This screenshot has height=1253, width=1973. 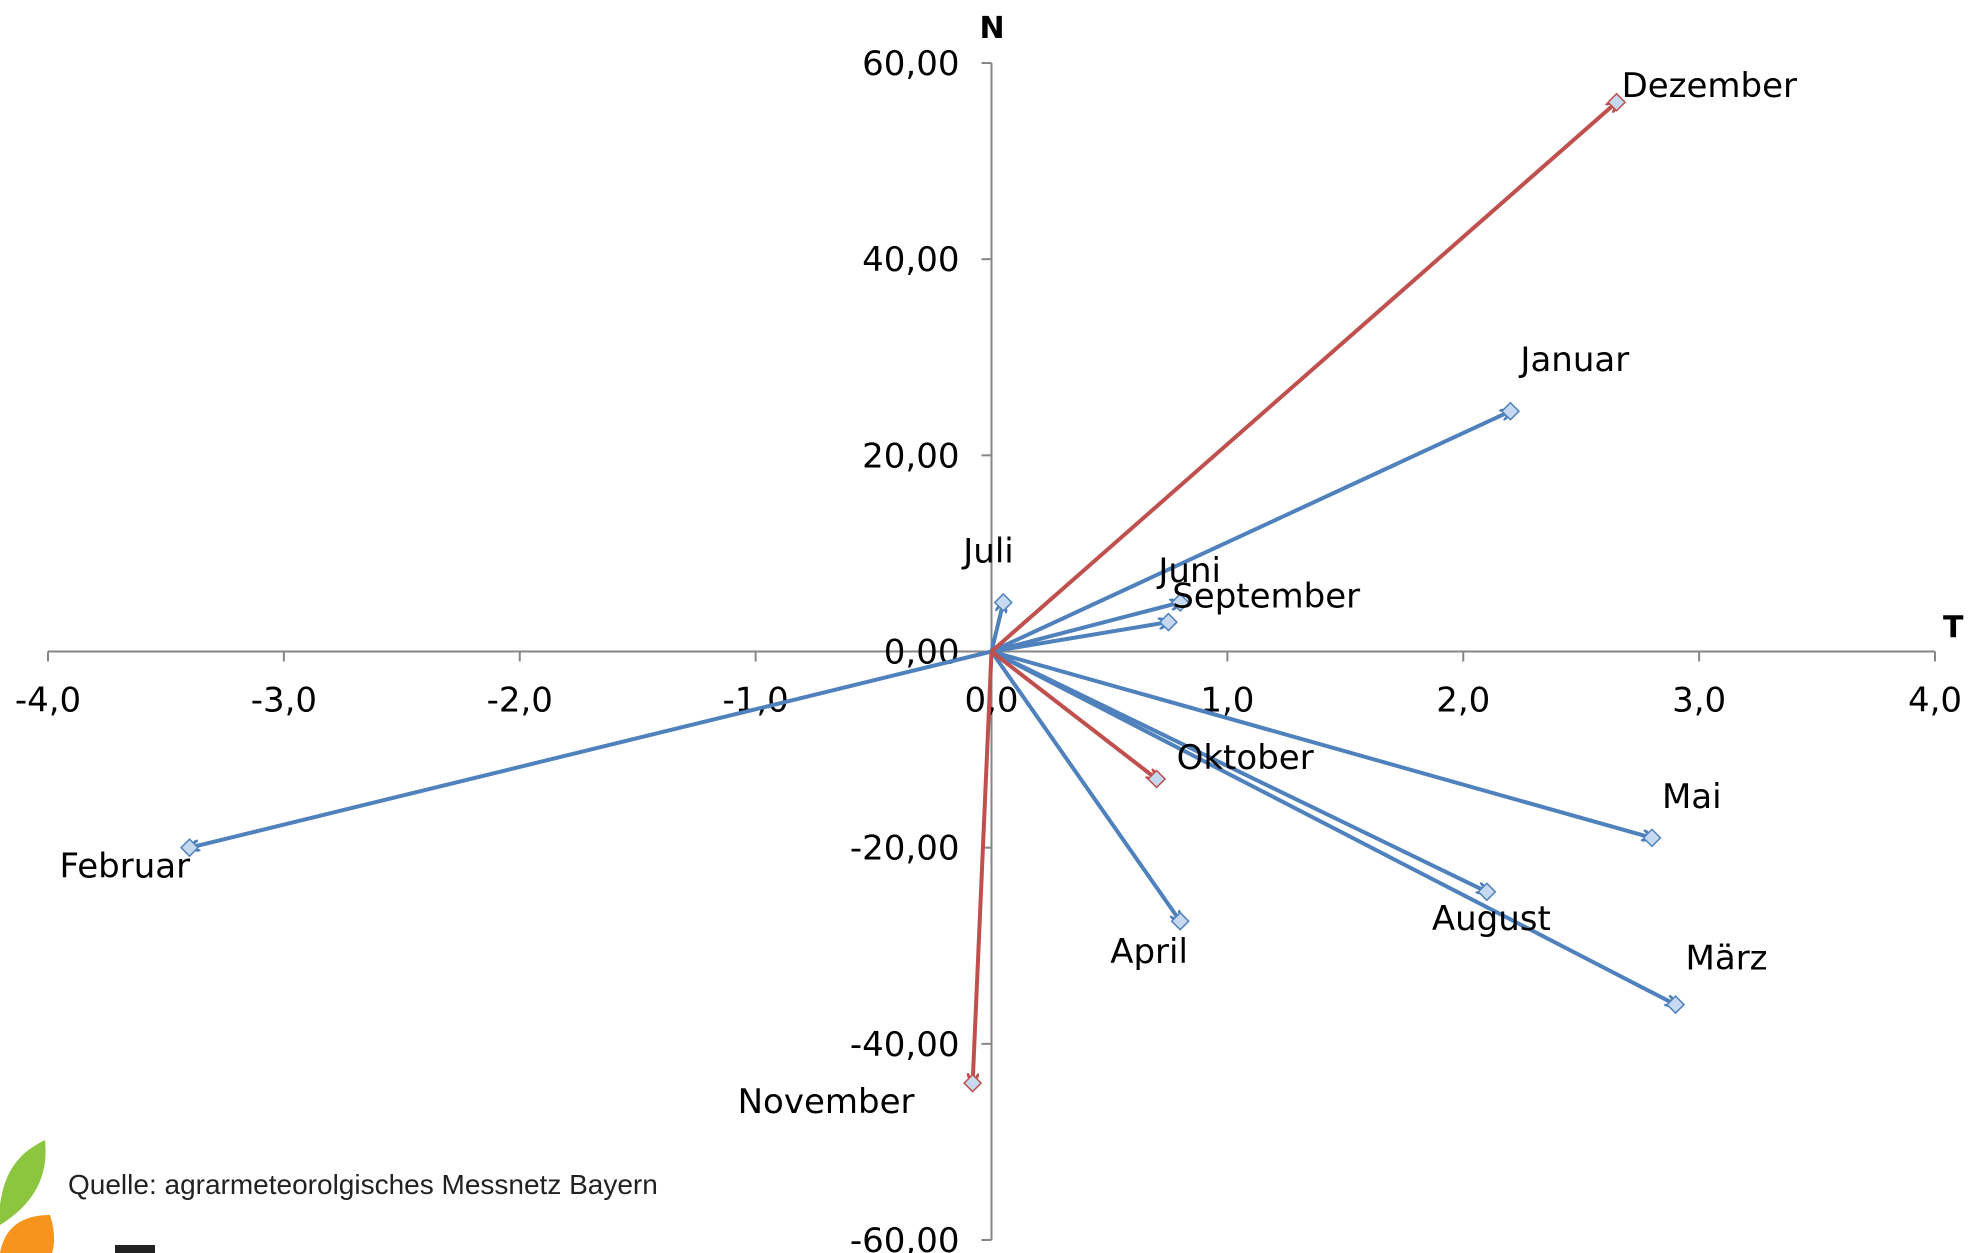 What do you see at coordinates (910, 456) in the screenshot?
I see `y-tick-label: 20,00` at bounding box center [910, 456].